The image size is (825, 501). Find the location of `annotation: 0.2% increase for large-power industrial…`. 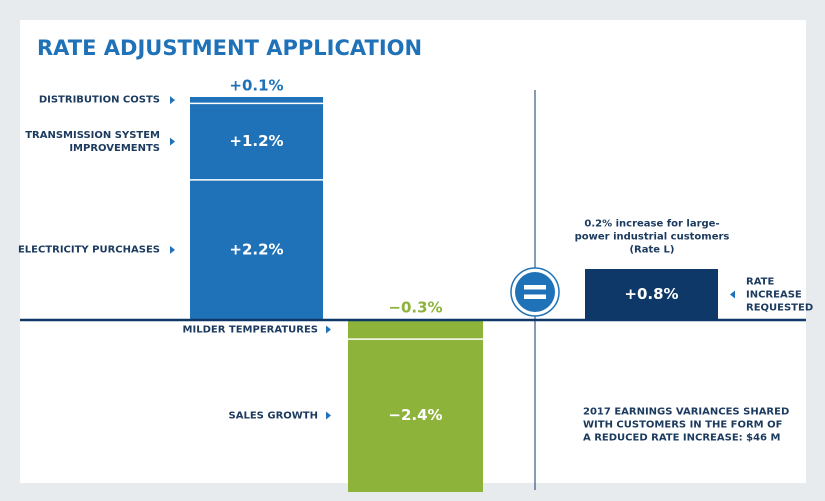

annotation: 0.2% increase for large-power industrial… is located at coordinates (652, 237).